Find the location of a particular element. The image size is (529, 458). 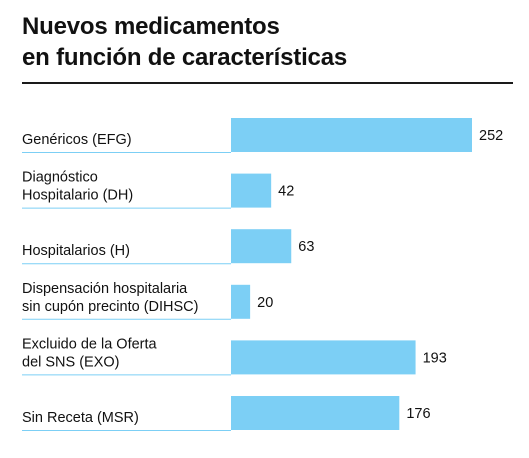

category-label: Hospitalarios (H) is located at coordinates (76, 251).